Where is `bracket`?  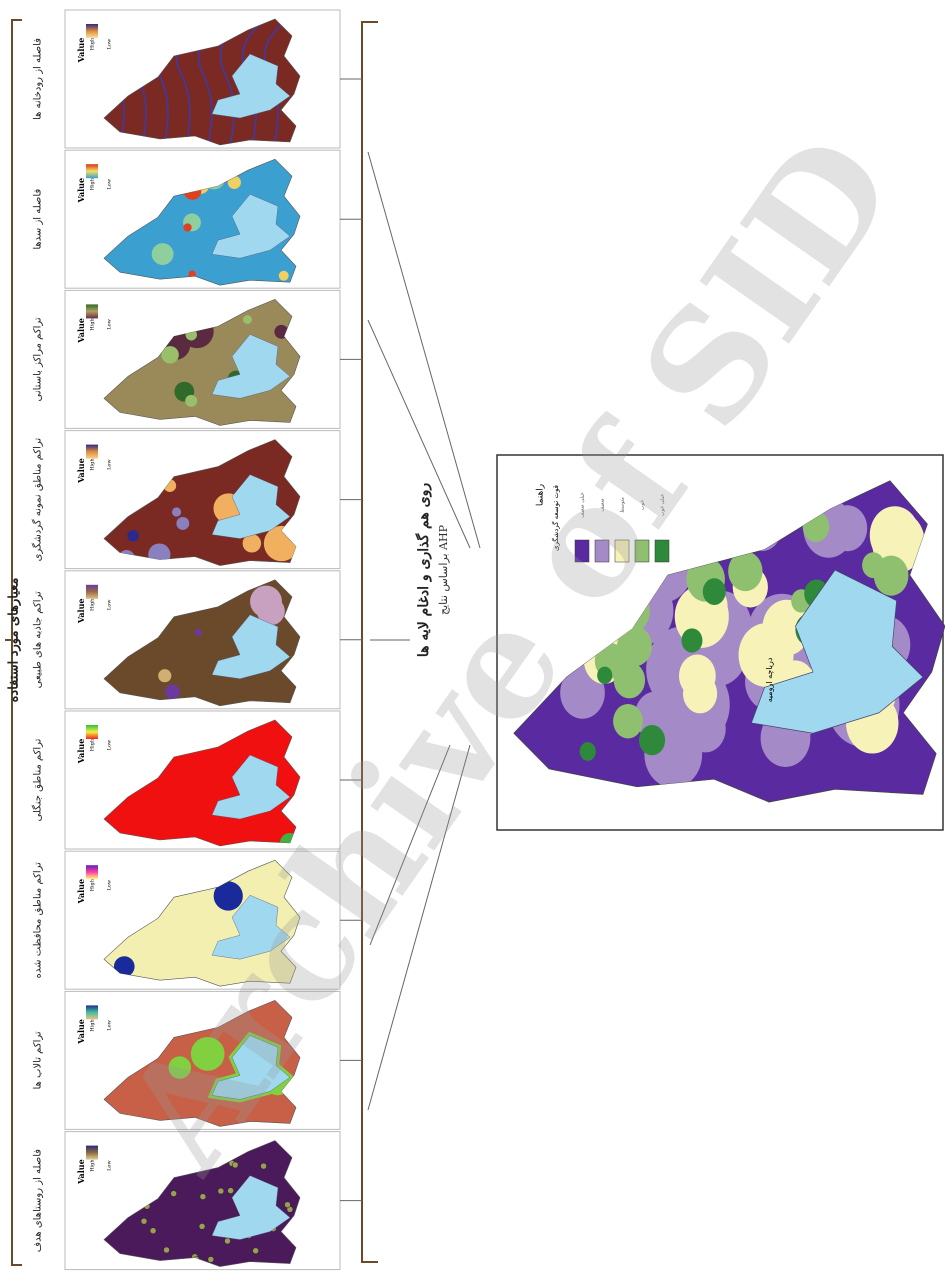
bracket is located at coordinates (13, 642).